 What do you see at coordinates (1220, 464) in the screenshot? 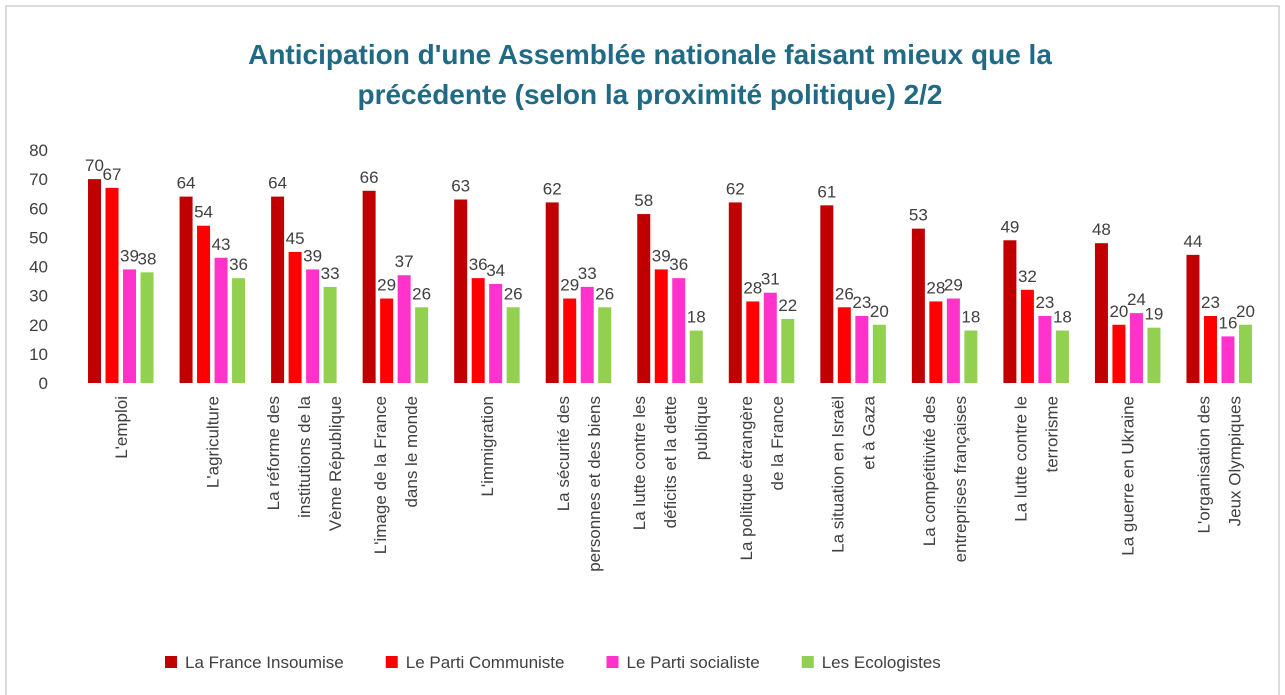
I see `x-tick-group: L'organisation des Jeux Olympiques` at bounding box center [1220, 464].